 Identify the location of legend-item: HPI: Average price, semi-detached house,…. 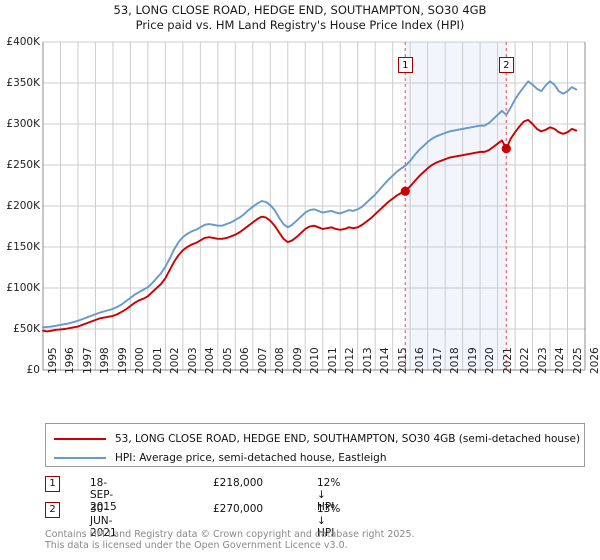
(220, 458).